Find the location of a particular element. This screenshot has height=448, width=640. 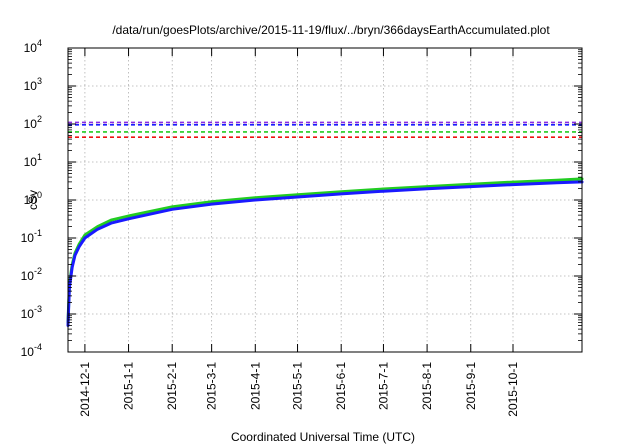

x-axis-label: Coordinated Universal Time (UTC) is located at coordinates (323, 437).